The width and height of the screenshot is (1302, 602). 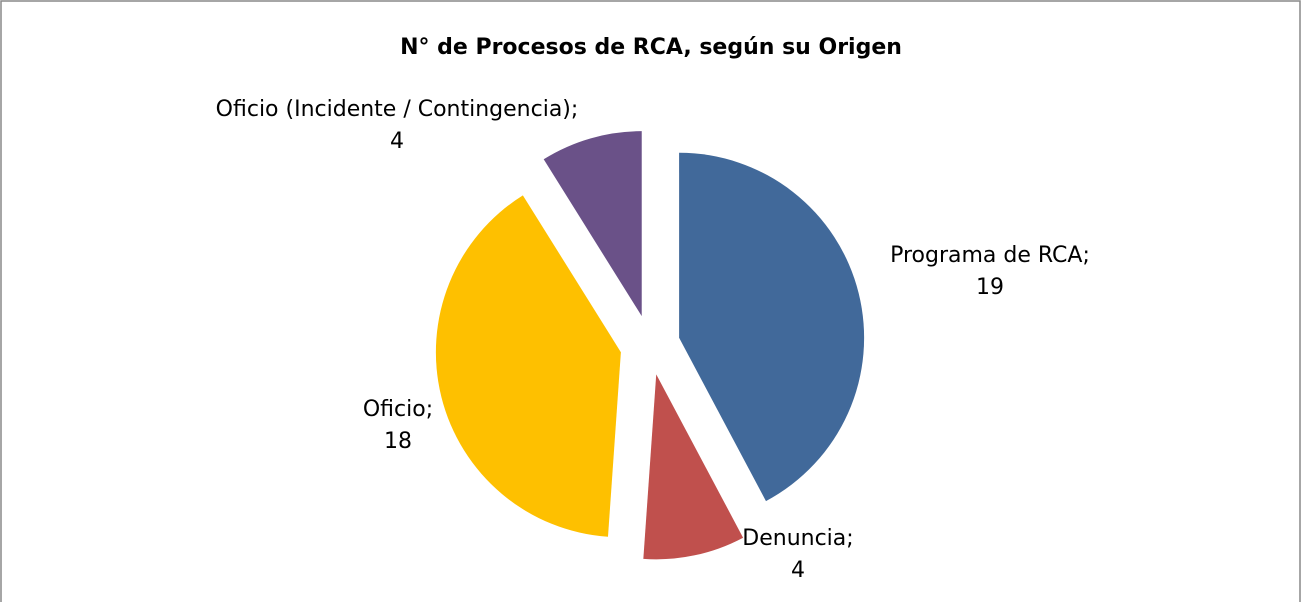 I want to click on data-label: Programa de RCA;, so click(x=990, y=255).